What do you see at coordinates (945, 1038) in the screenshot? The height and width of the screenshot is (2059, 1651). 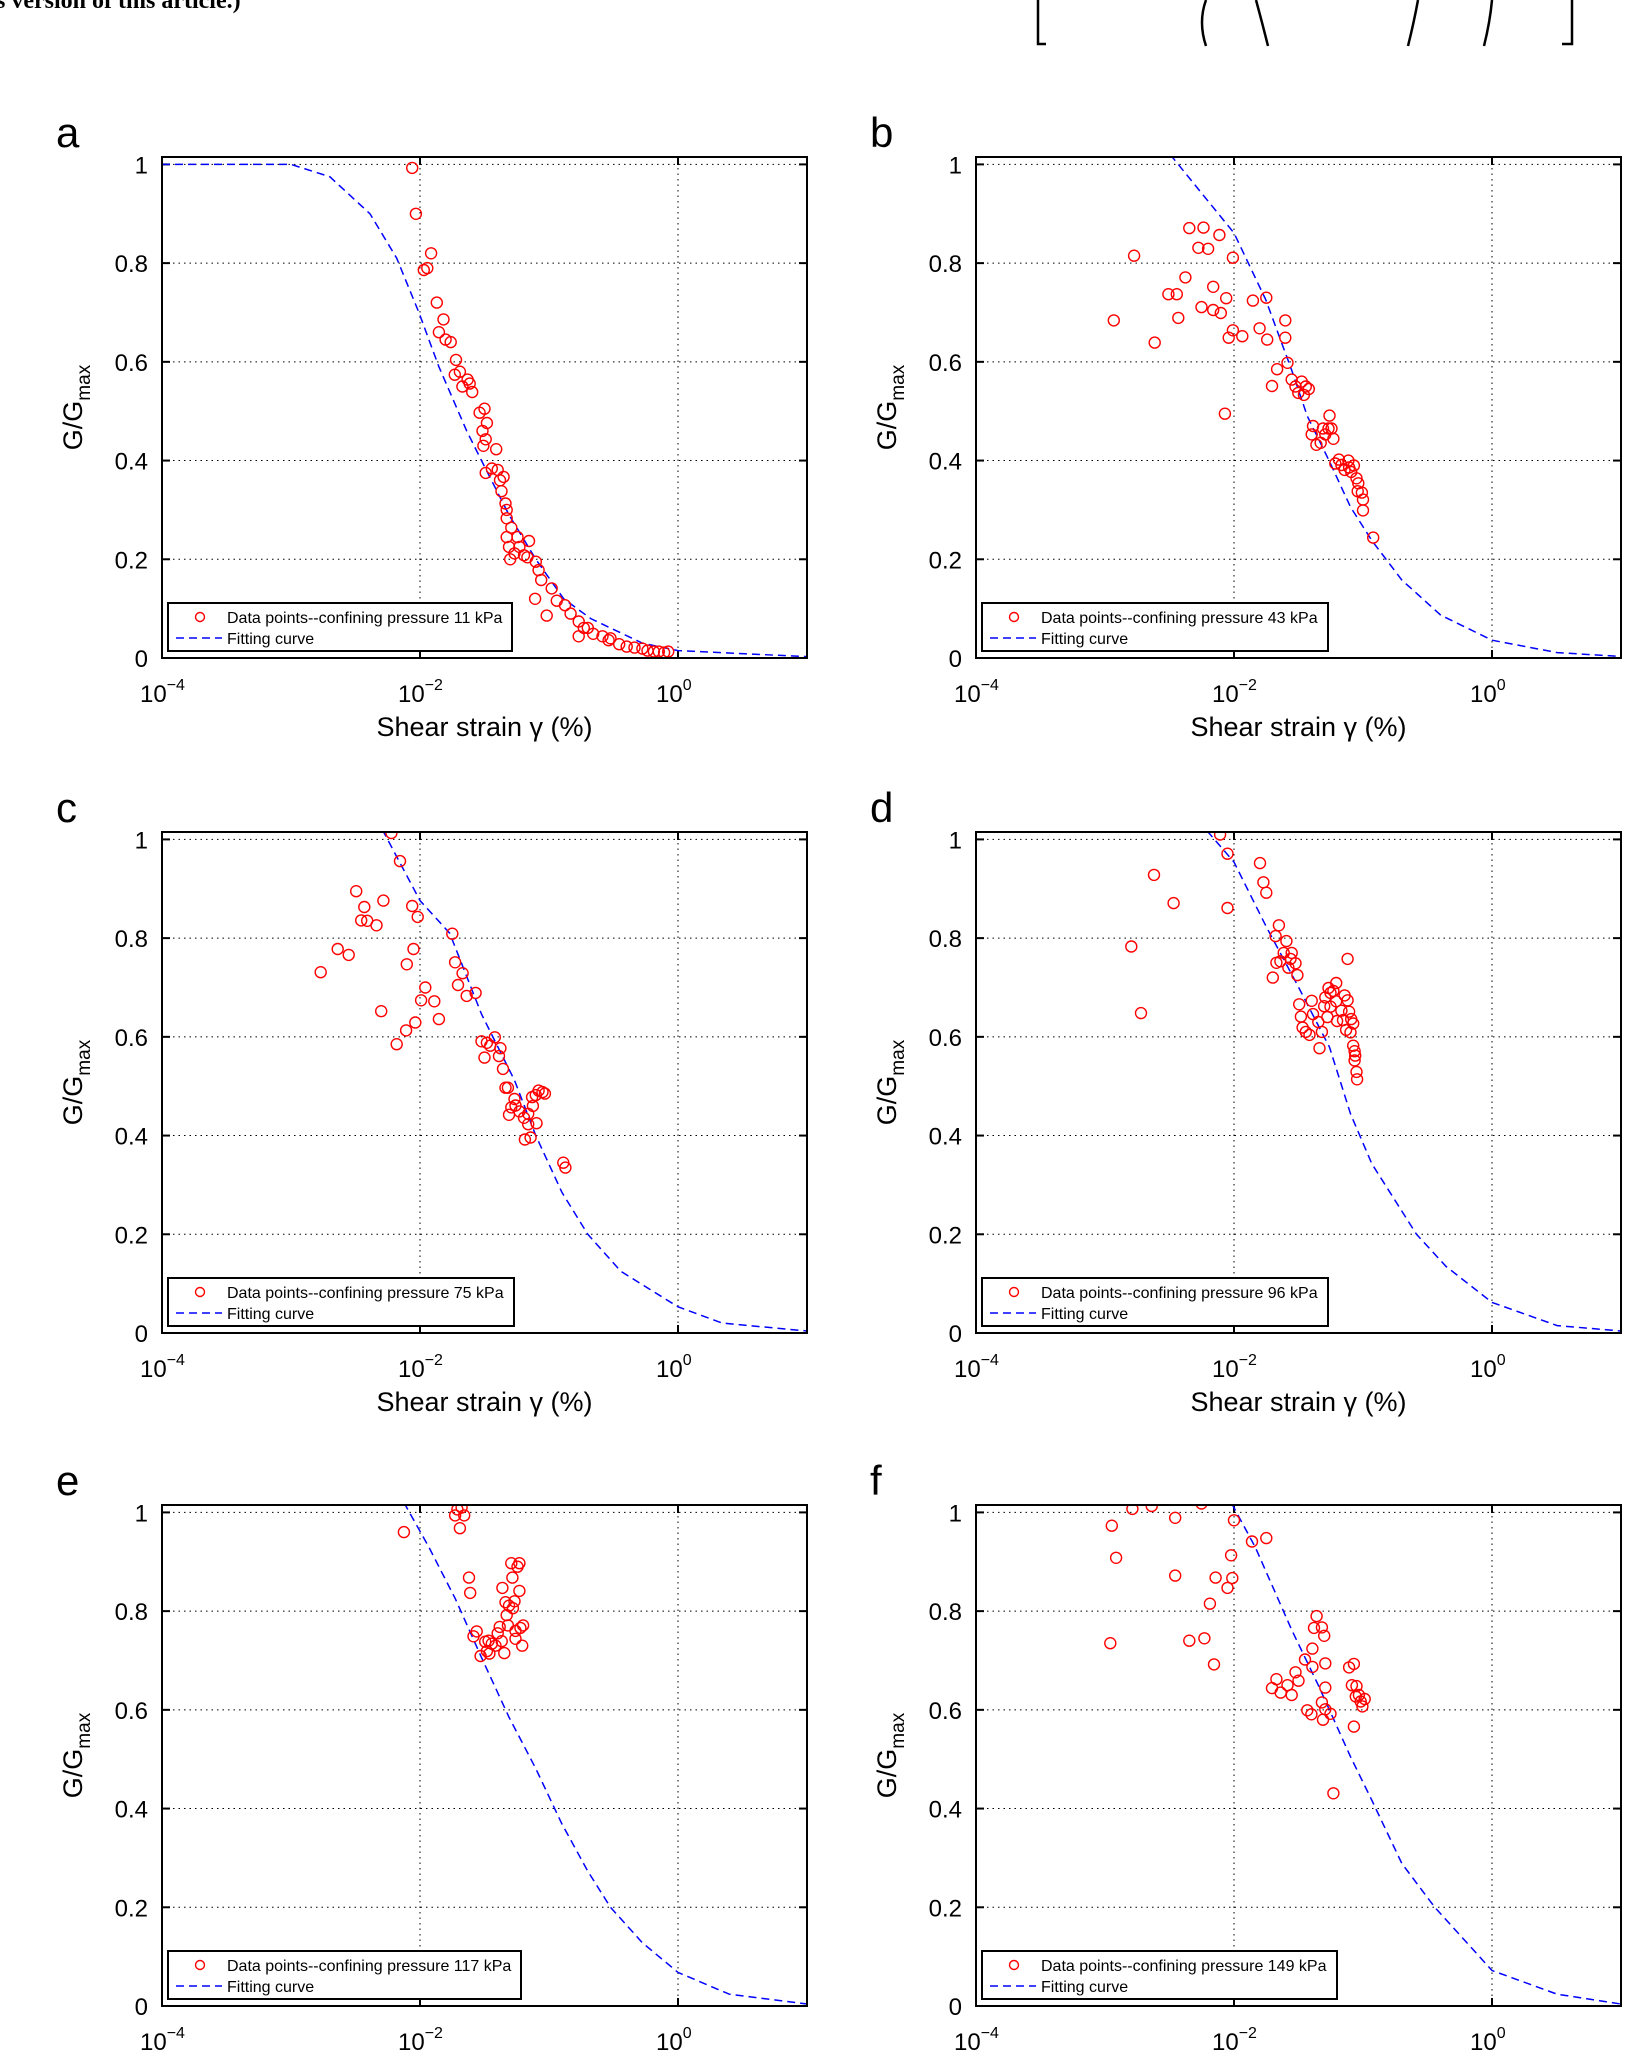 I see `y-tick-label: 0.6` at bounding box center [945, 1038].